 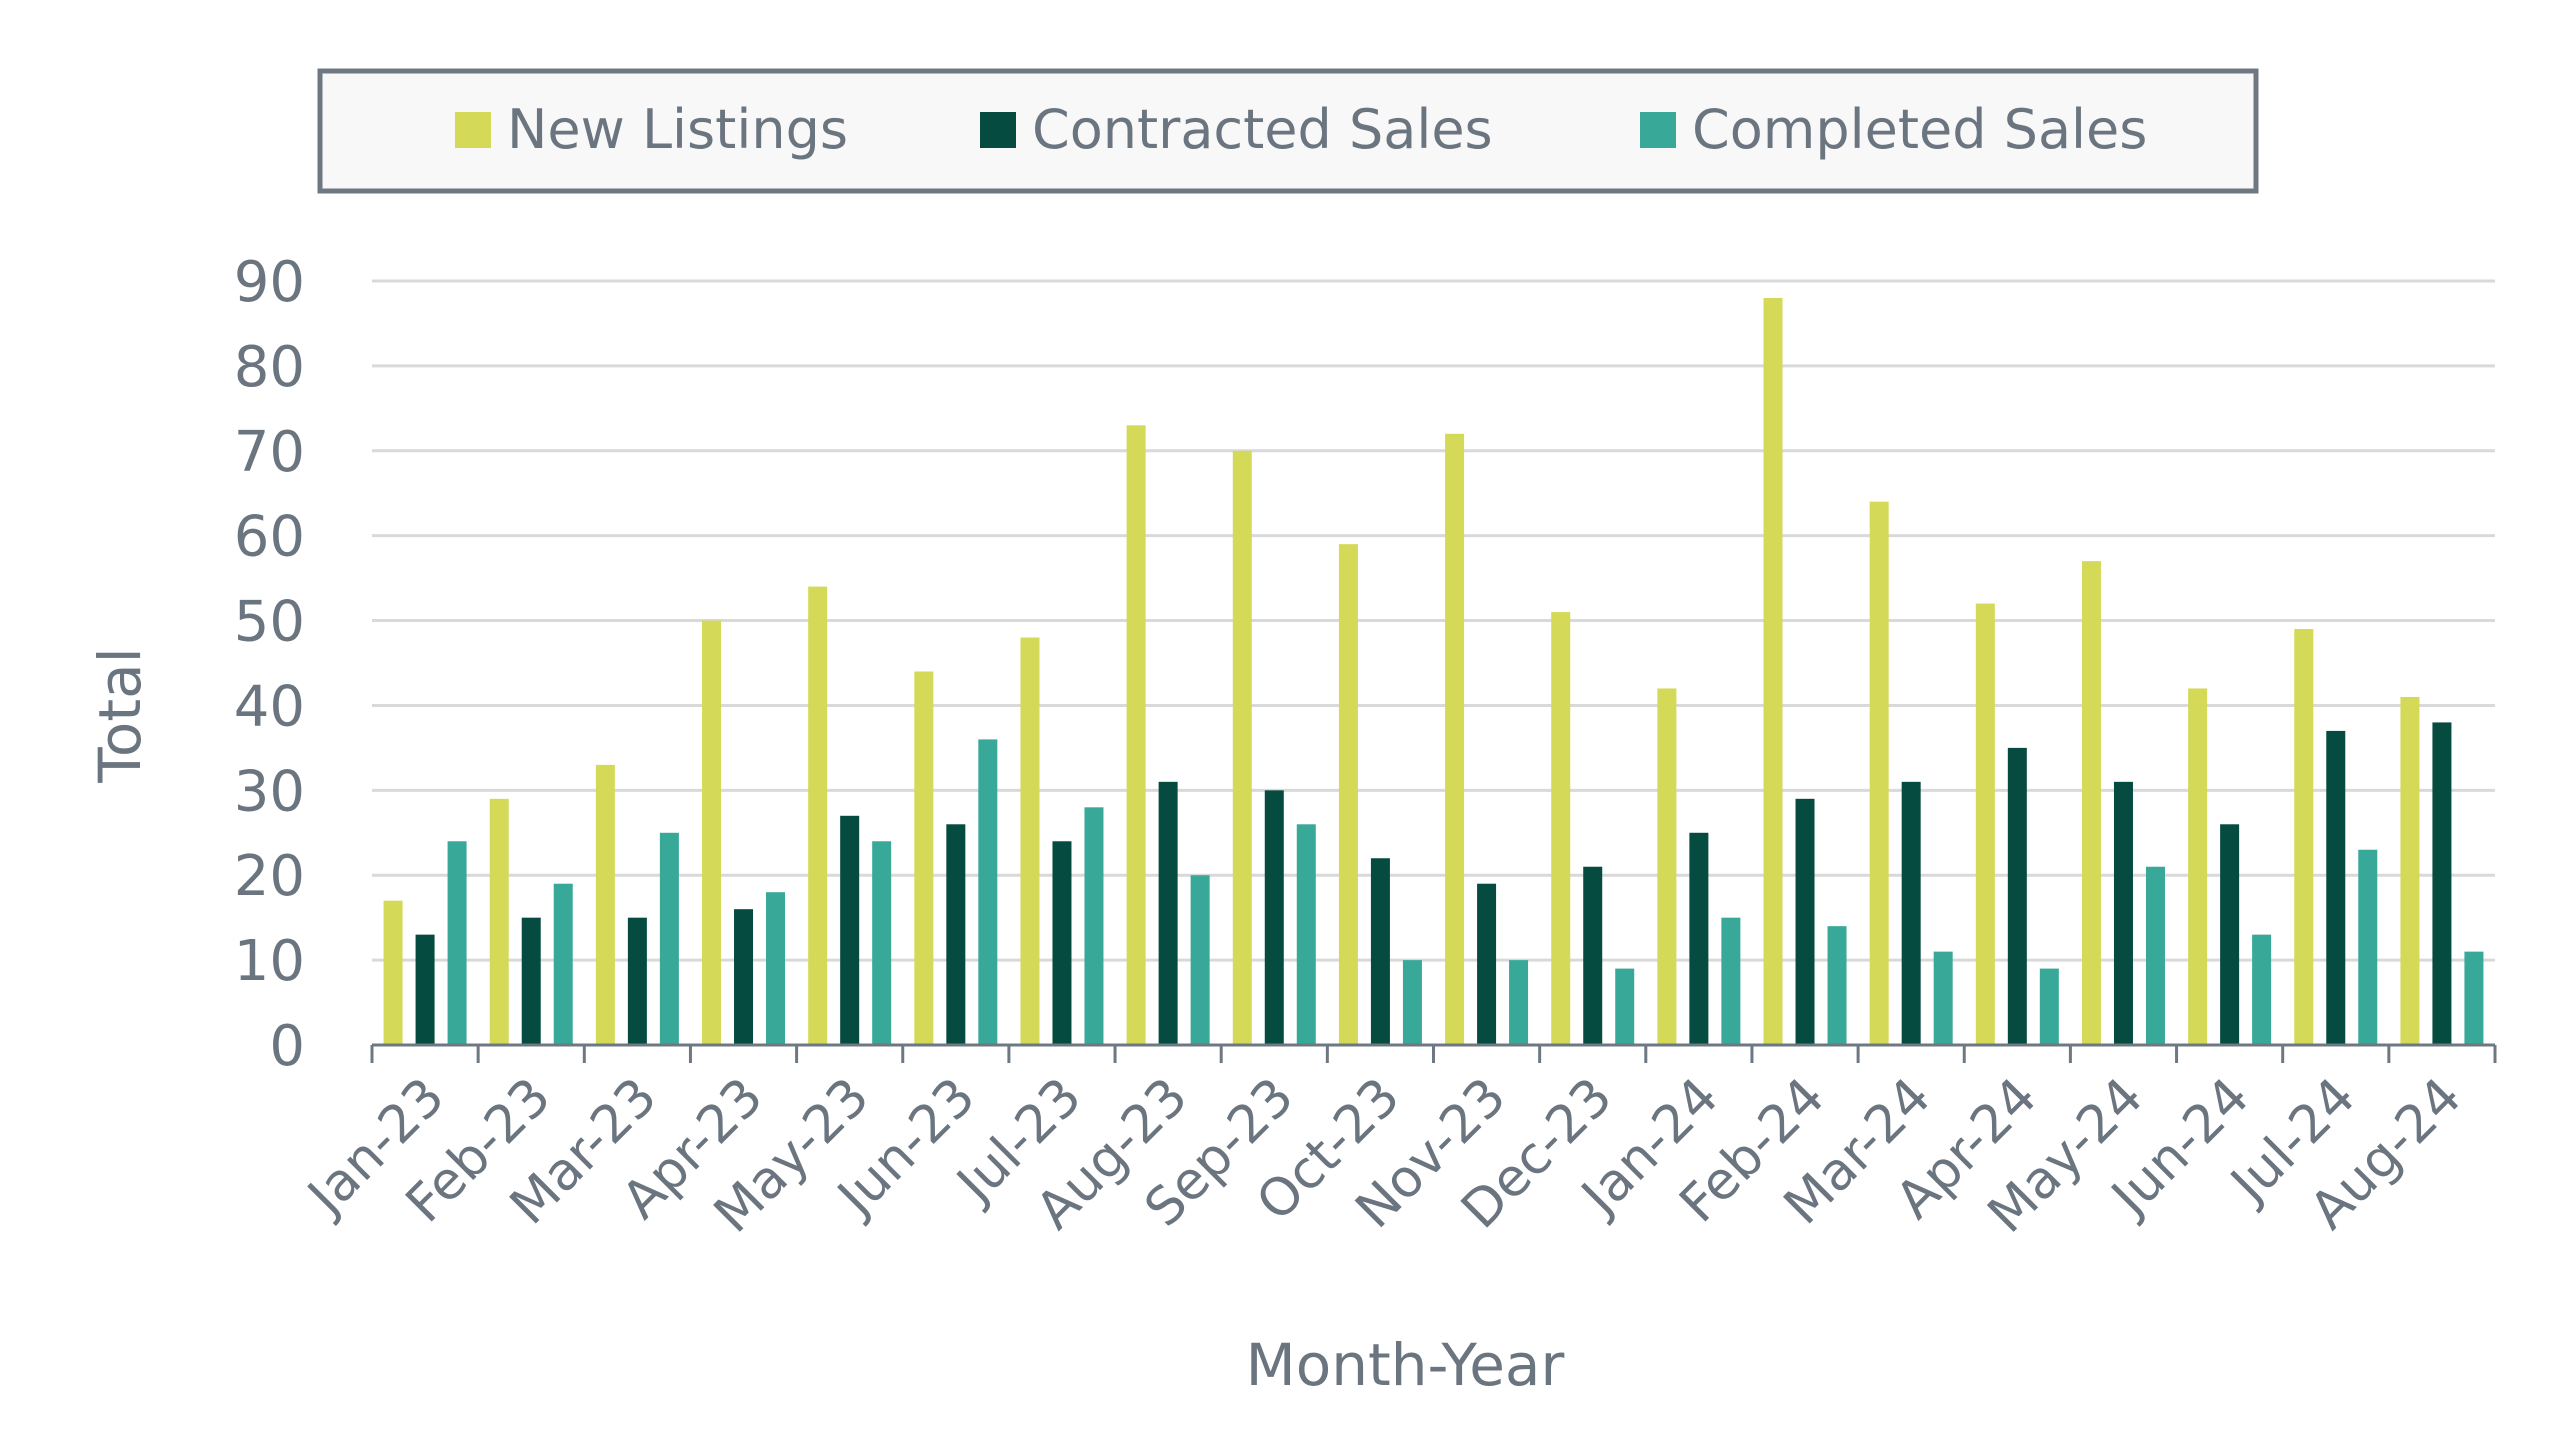 I want to click on legend-label: Contracted Sales, so click(x=1262, y=129).